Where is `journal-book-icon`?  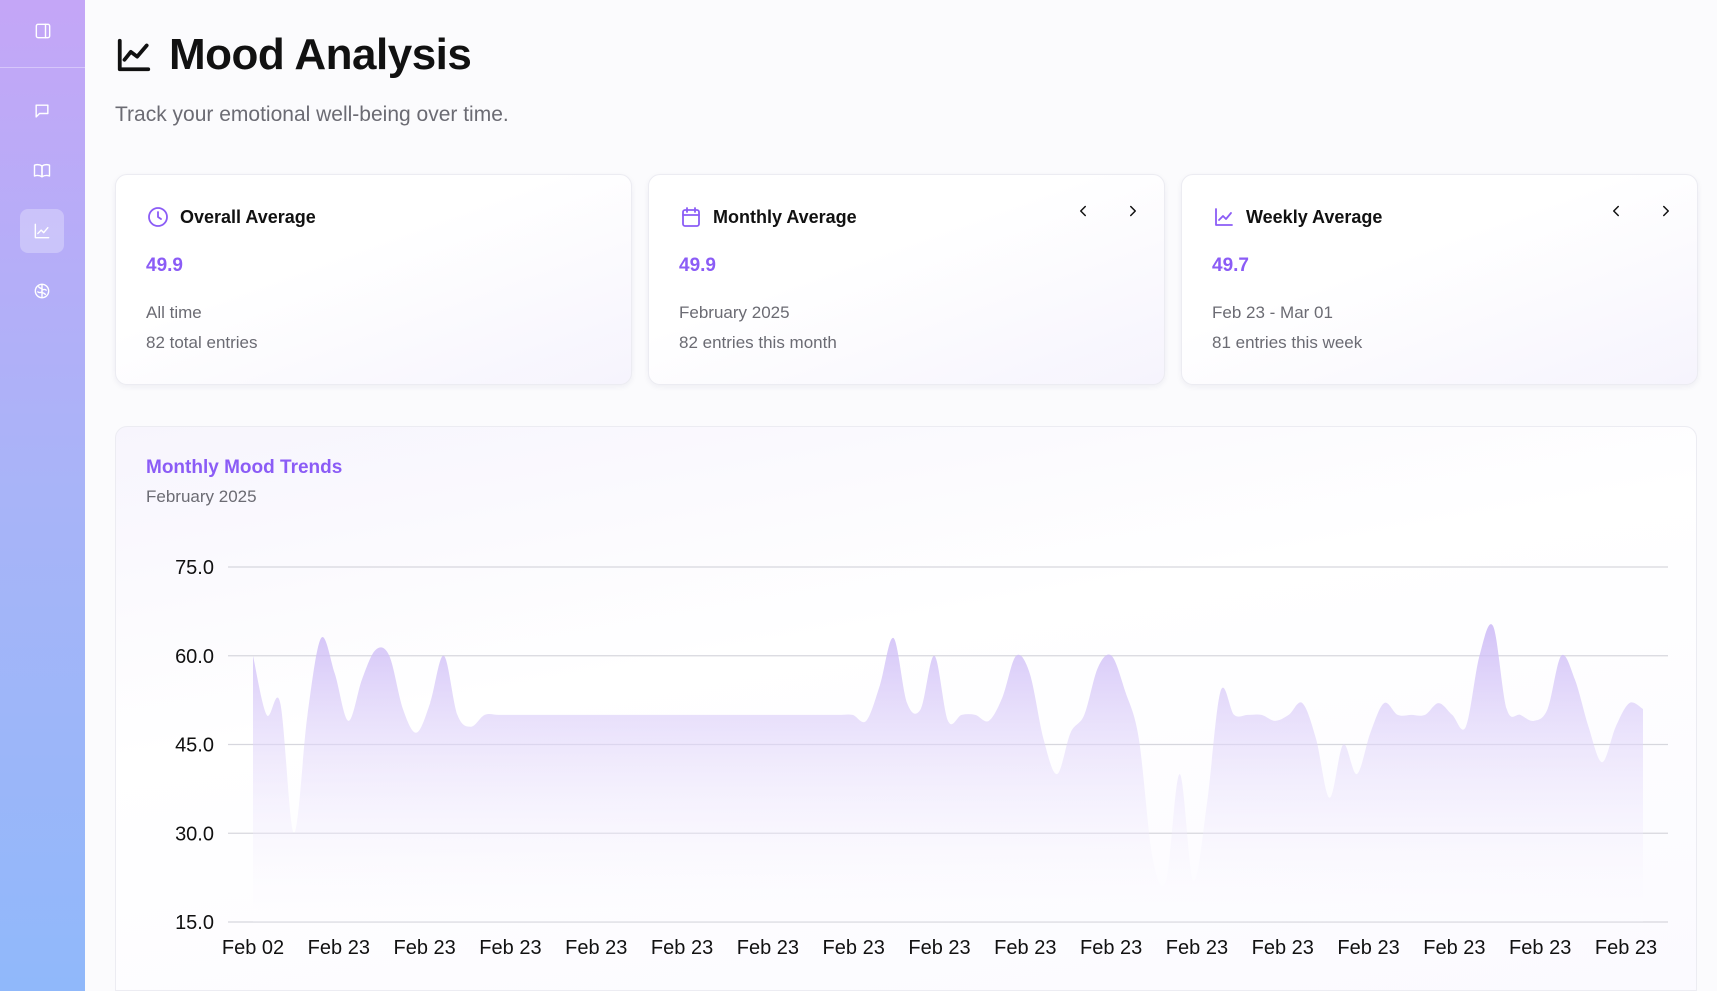
journal-book-icon is located at coordinates (42, 170).